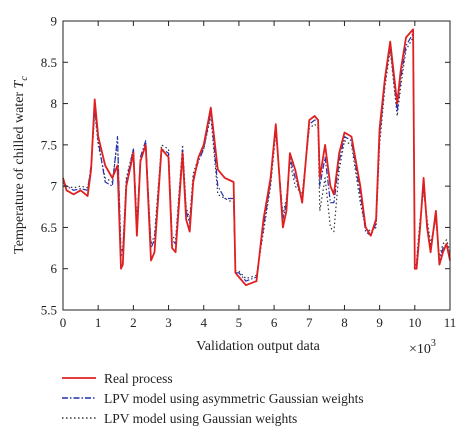 This screenshot has height=448, width=474. What do you see at coordinates (49, 227) in the screenshot?
I see `y-tick-label: 6.5` at bounding box center [49, 227].